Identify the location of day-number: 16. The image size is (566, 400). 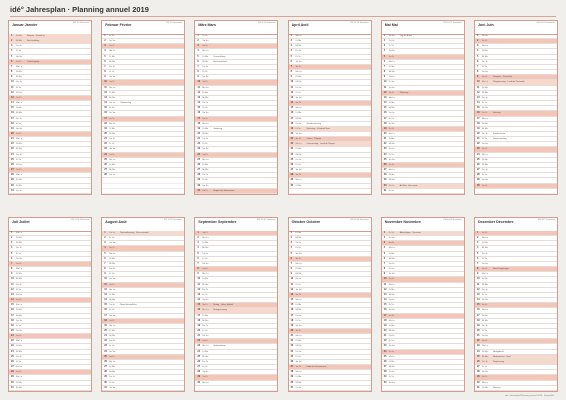
(292, 113).